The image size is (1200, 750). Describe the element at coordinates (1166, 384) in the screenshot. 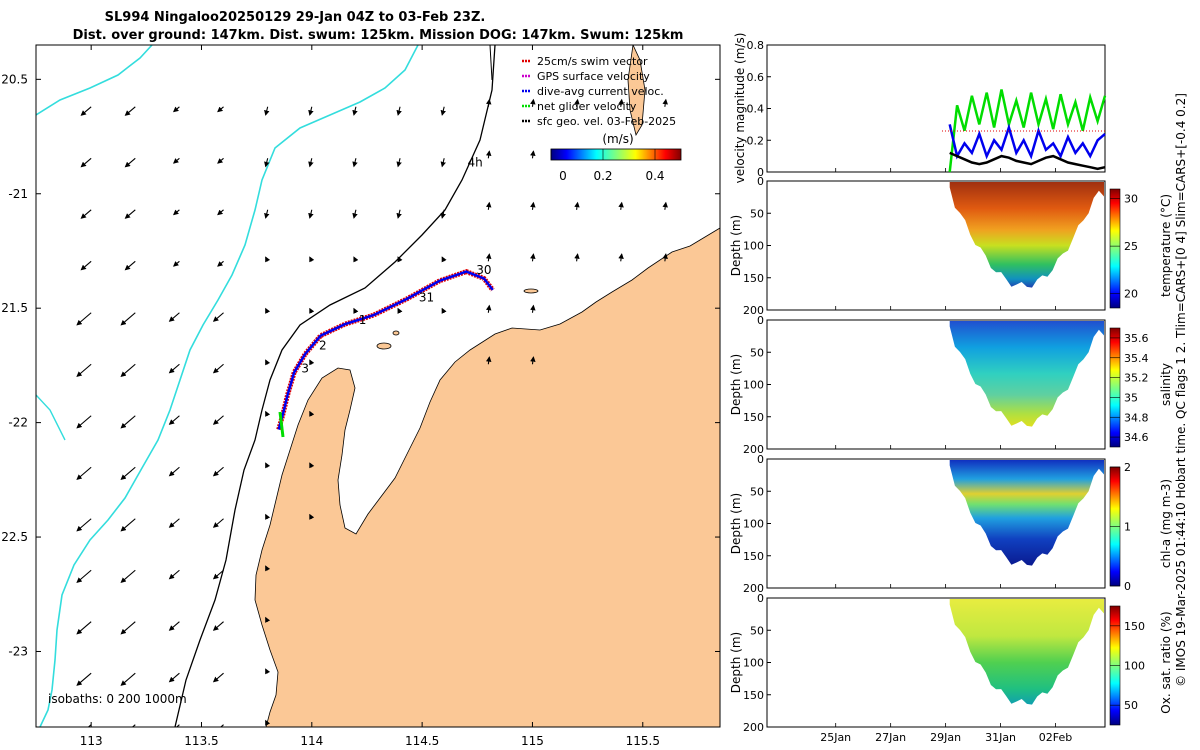

I see `colorbar-label: salinity` at that location.